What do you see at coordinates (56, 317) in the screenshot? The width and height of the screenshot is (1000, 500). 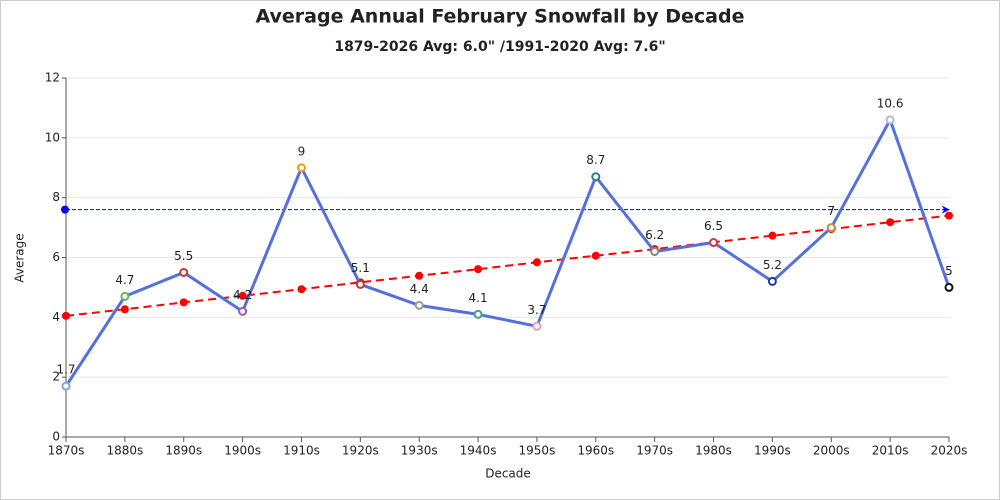 I see `y-tick-label: 4` at bounding box center [56, 317].